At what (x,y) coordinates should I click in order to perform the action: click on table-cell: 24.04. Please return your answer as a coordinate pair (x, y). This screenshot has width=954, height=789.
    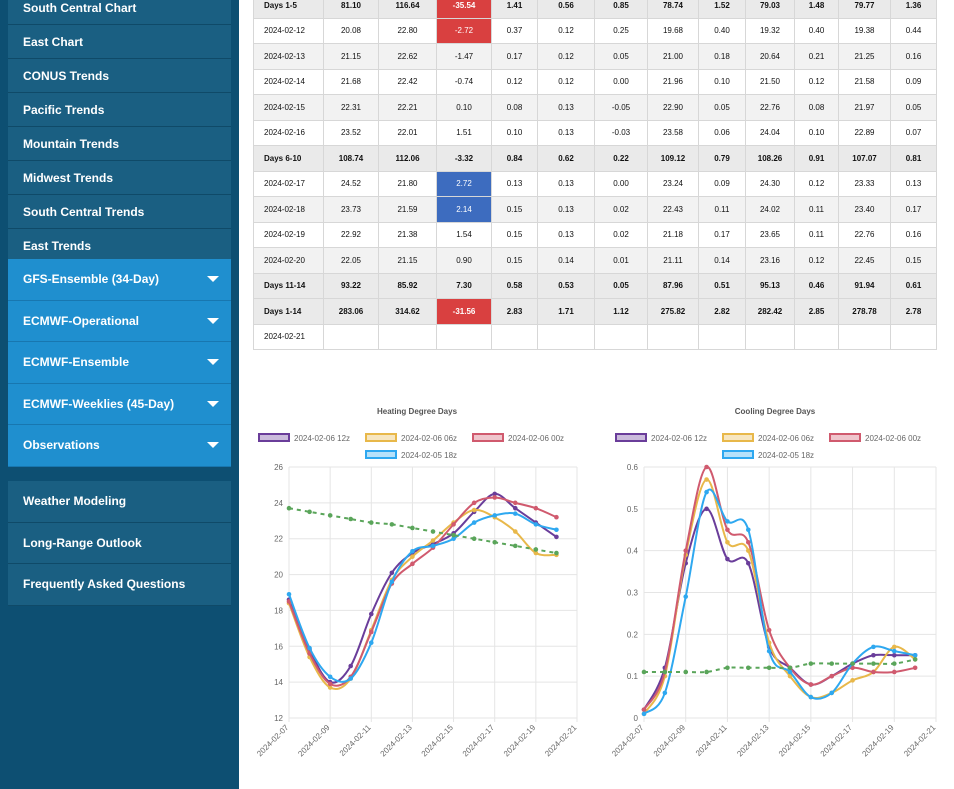
    Looking at the image, I should click on (770, 132).